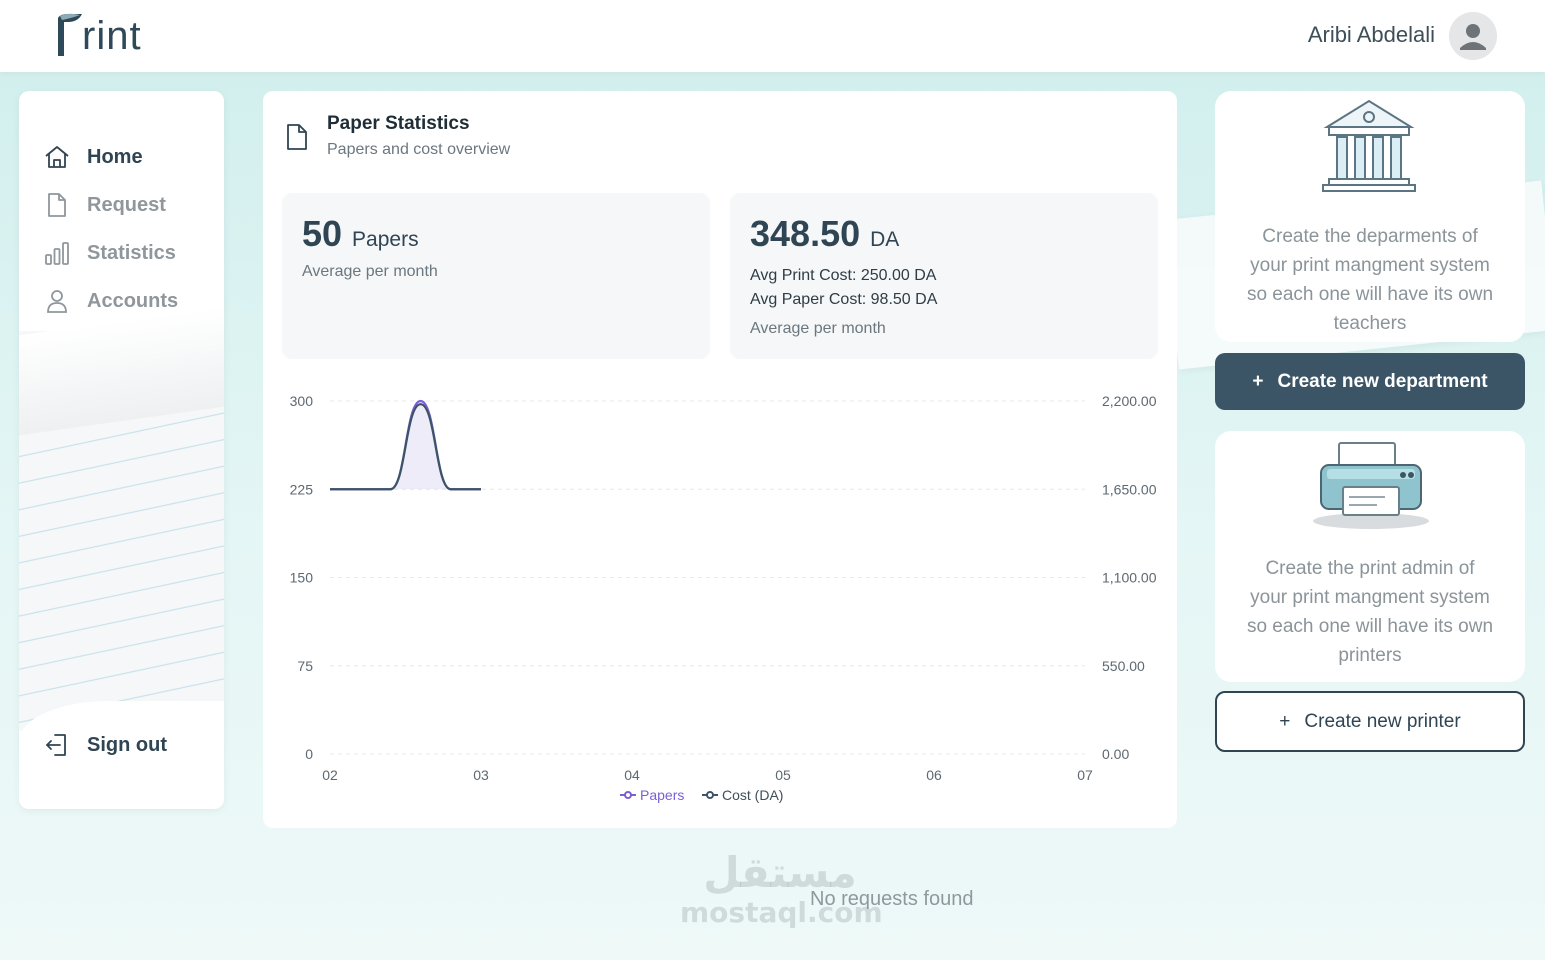 The image size is (1545, 960). I want to click on logo-p-icon, so click(70, 34).